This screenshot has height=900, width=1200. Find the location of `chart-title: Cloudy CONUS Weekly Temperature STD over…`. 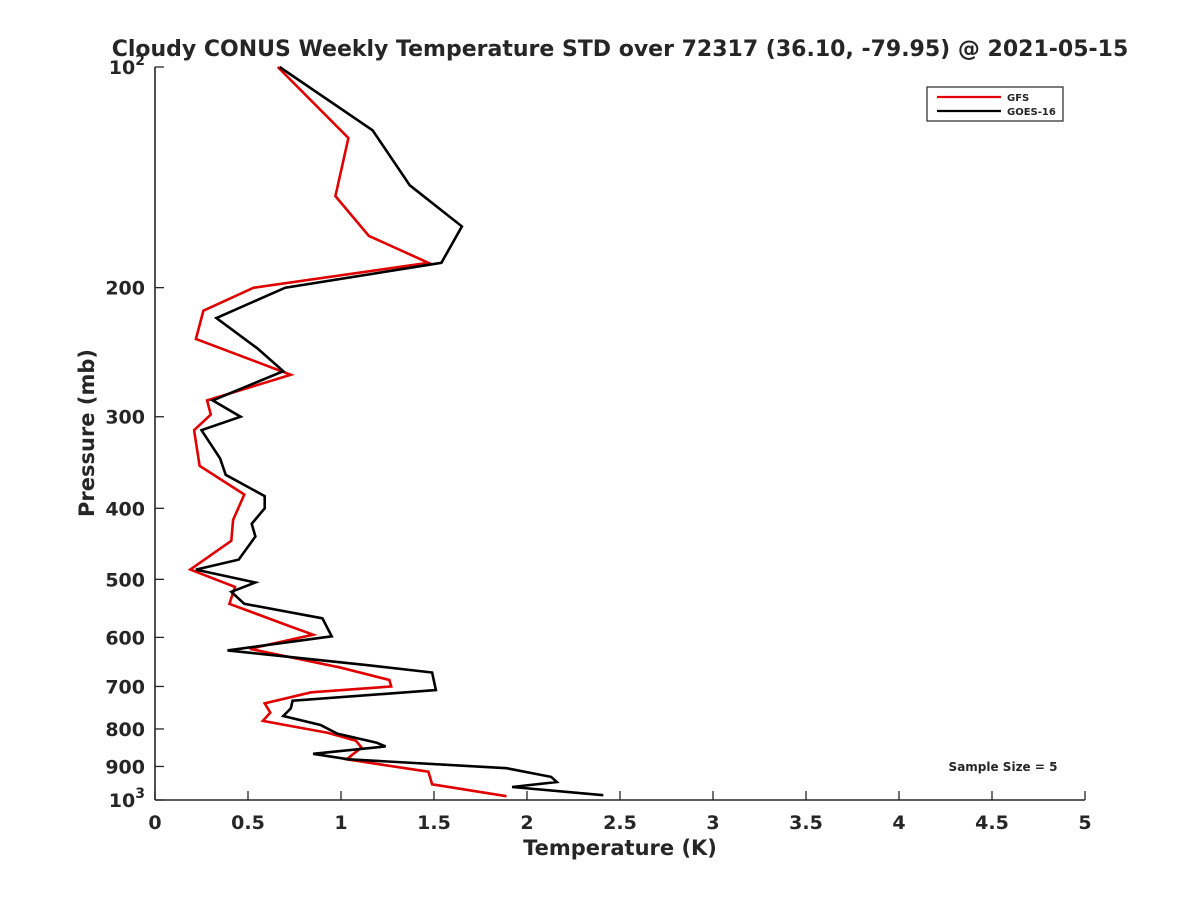

chart-title: Cloudy CONUS Weekly Temperature STD over… is located at coordinates (620, 49).